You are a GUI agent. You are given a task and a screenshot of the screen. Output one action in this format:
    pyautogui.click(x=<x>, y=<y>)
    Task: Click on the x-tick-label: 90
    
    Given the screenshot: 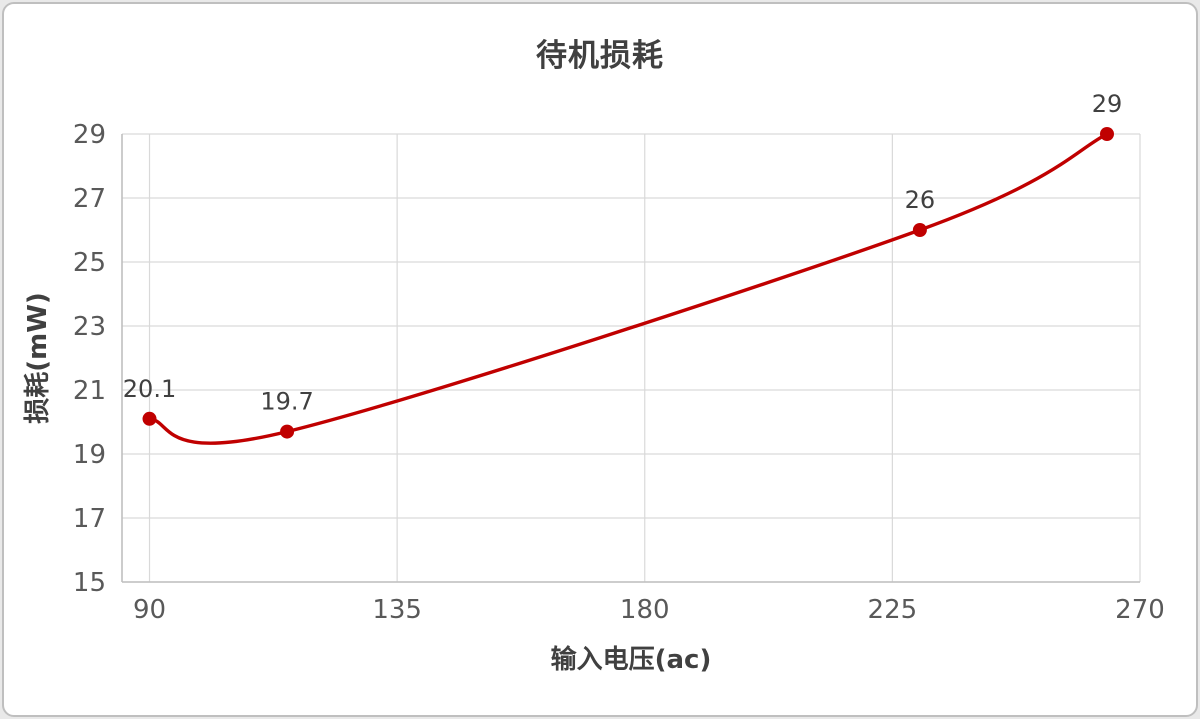 What is the action you would take?
    pyautogui.click(x=149, y=610)
    